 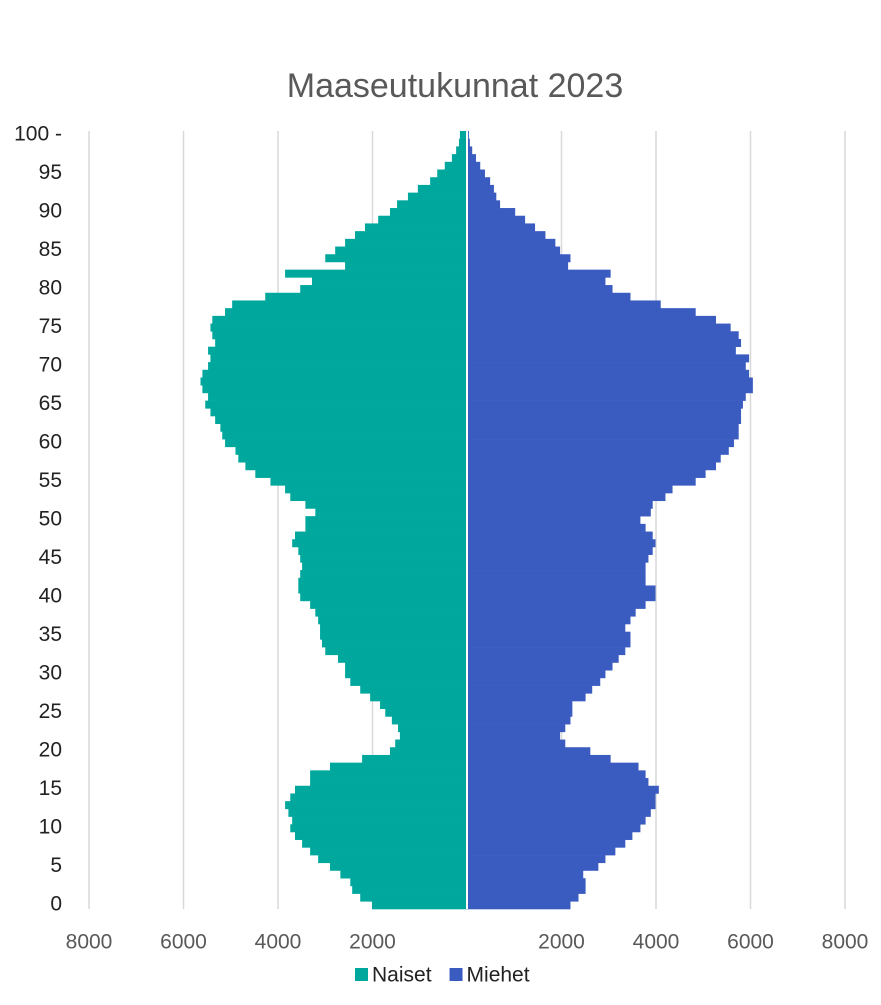 What do you see at coordinates (656, 942) in the screenshot?
I see `x-tick-label: 4000` at bounding box center [656, 942].